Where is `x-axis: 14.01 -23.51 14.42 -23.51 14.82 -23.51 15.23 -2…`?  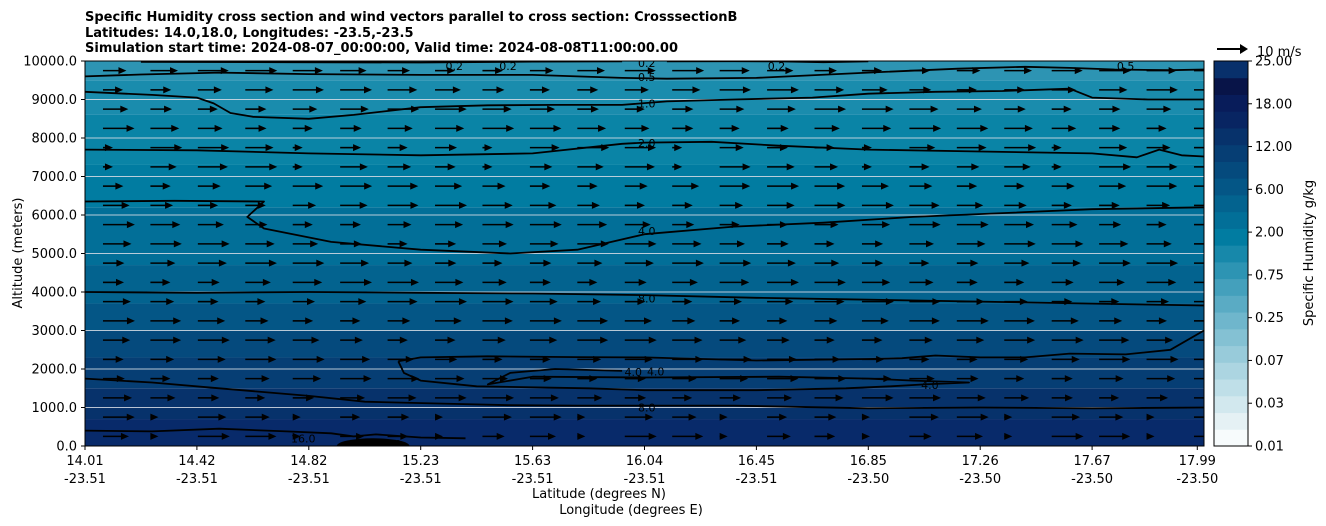
x-axis: 14.01 -23.51 14.42 -23.51 14.82 -23.51 15.23 -2… is located at coordinates (641, 466).